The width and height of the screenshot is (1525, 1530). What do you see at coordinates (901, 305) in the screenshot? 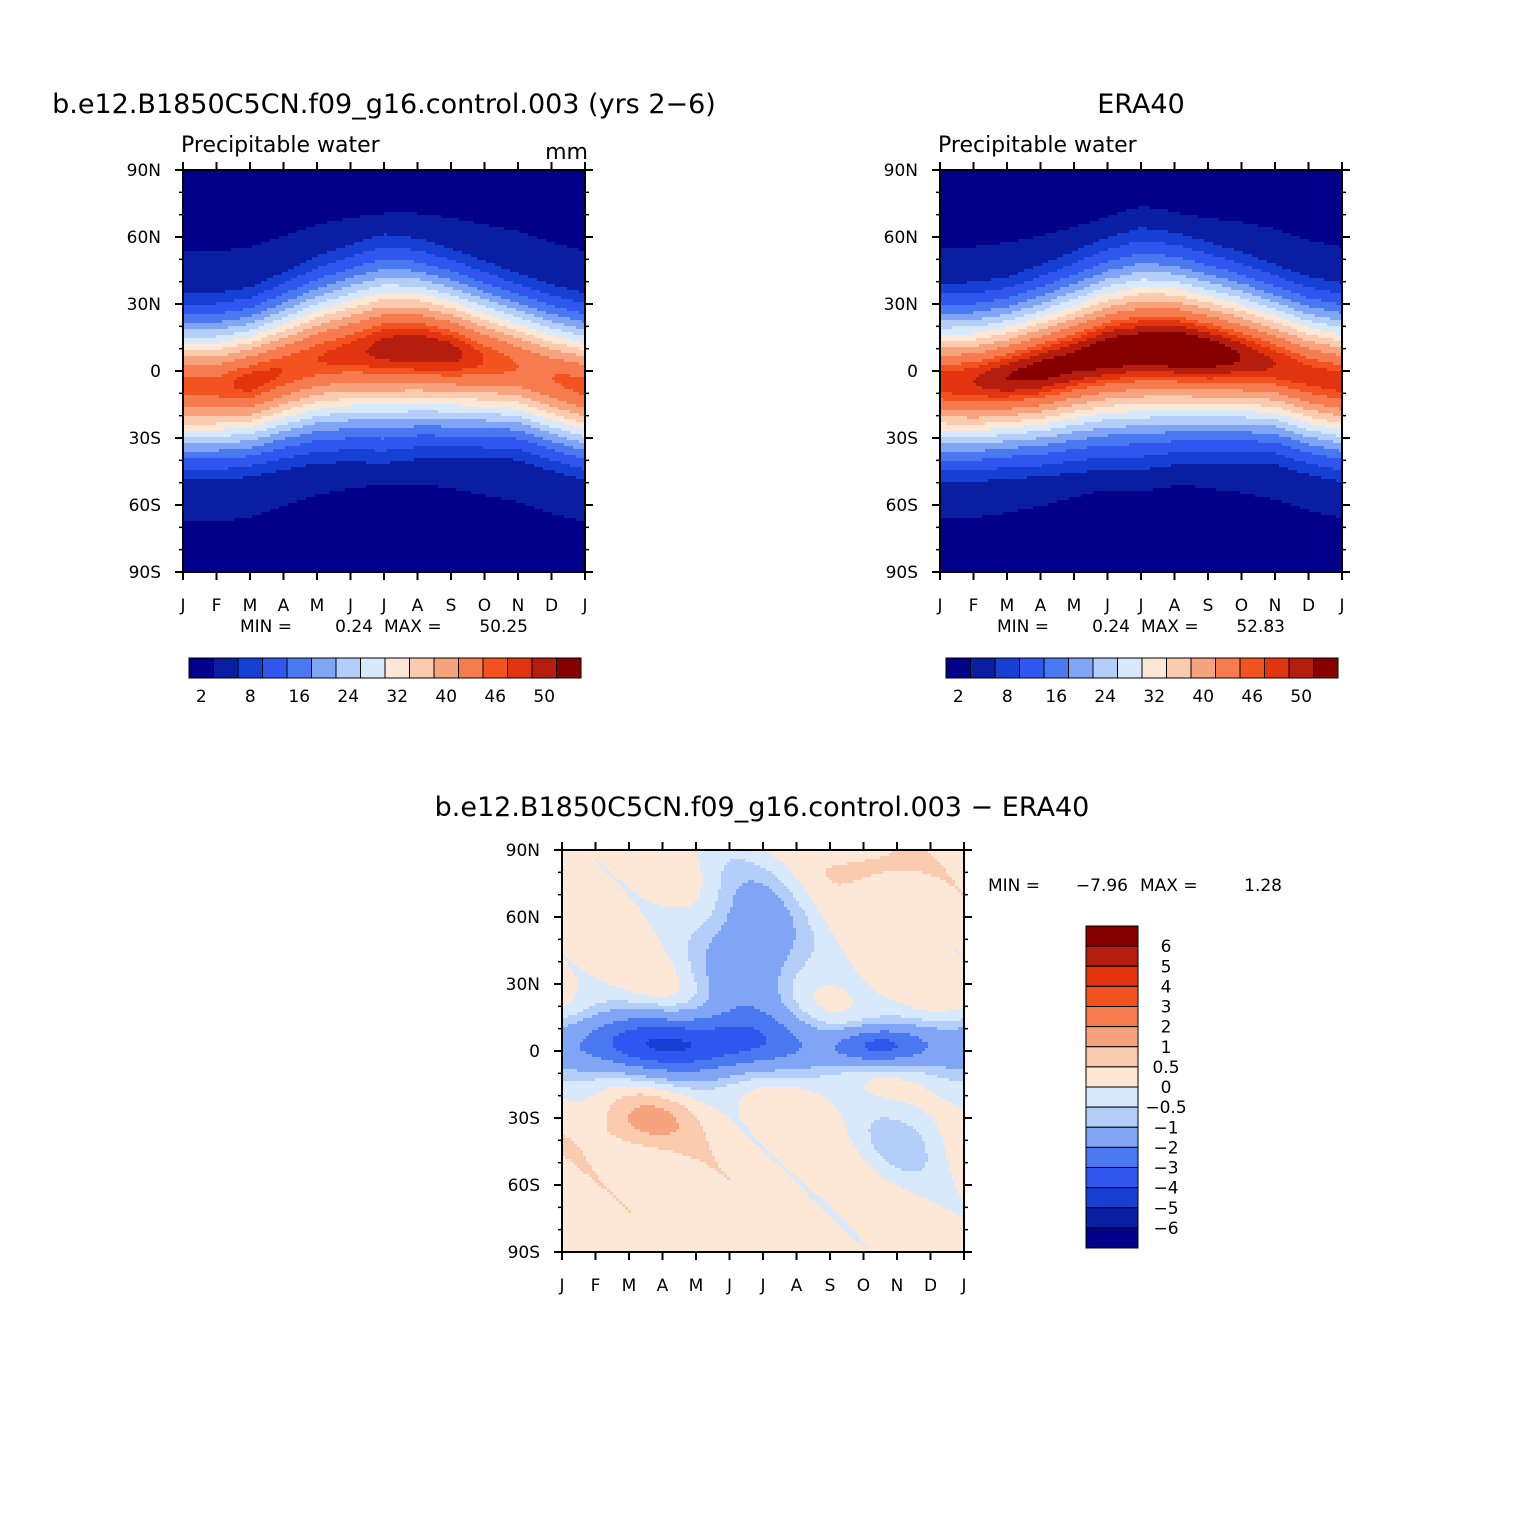
I see `y-tick-label: 30N` at bounding box center [901, 305].